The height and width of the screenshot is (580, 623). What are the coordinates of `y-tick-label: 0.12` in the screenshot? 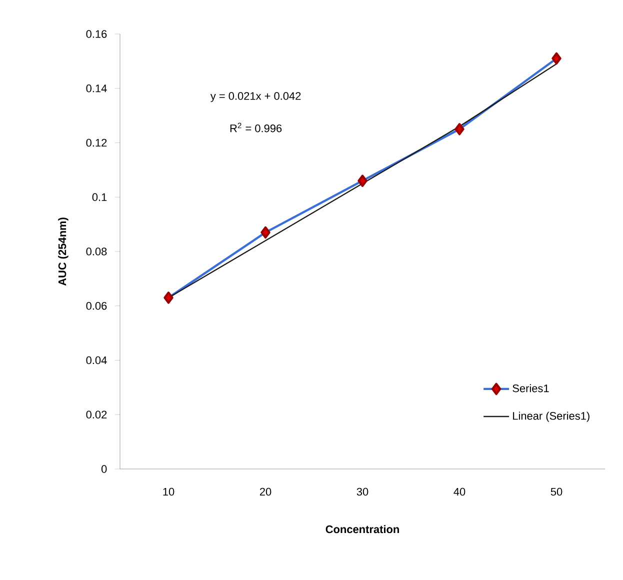 It's located at (96, 142).